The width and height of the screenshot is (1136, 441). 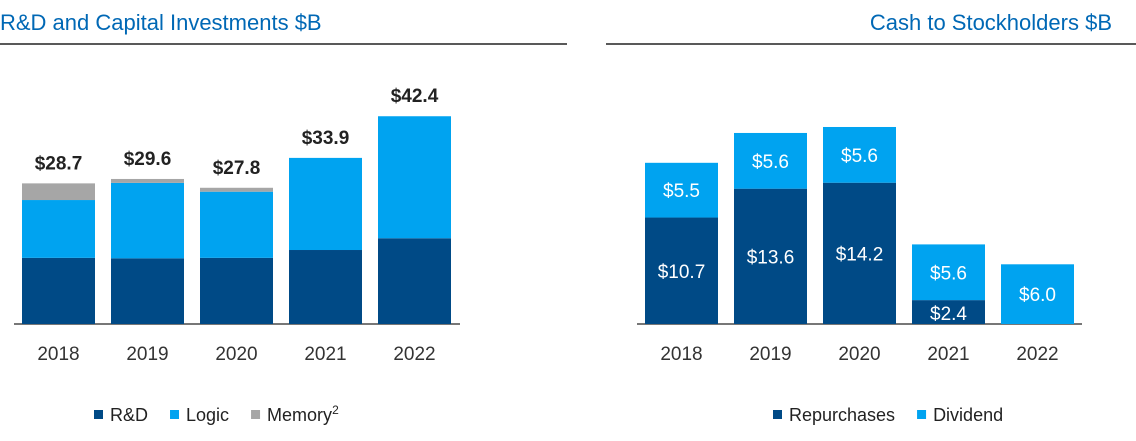 I want to click on bar-logic-2020, so click(x=236, y=224).